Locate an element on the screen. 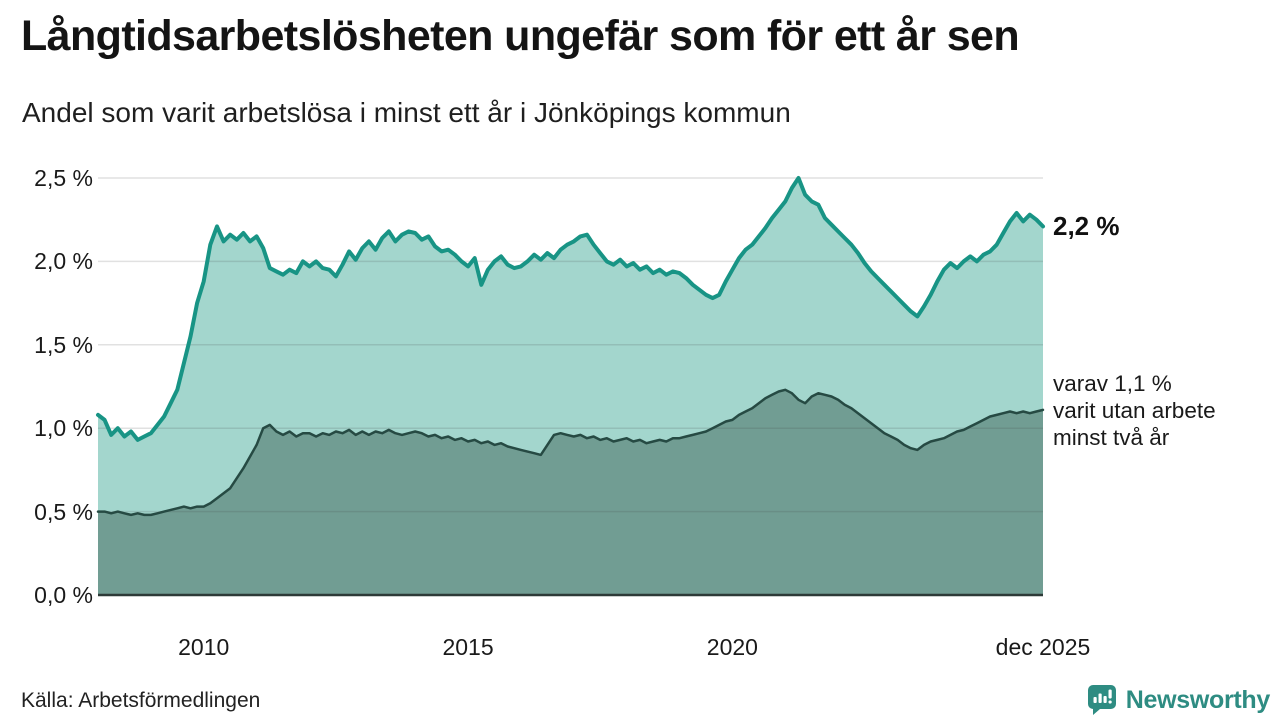  x-axis-label: dec 2025 is located at coordinates (1043, 647).